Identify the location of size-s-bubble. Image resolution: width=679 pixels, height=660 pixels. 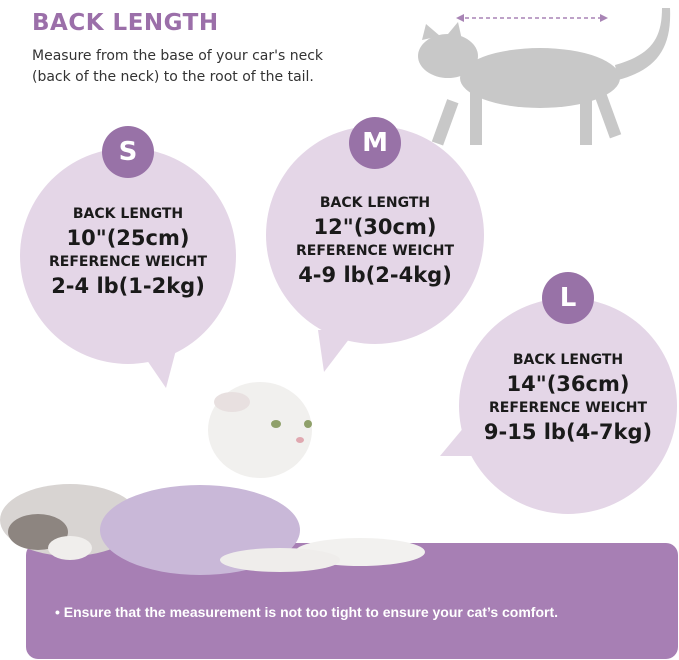
(128, 256).